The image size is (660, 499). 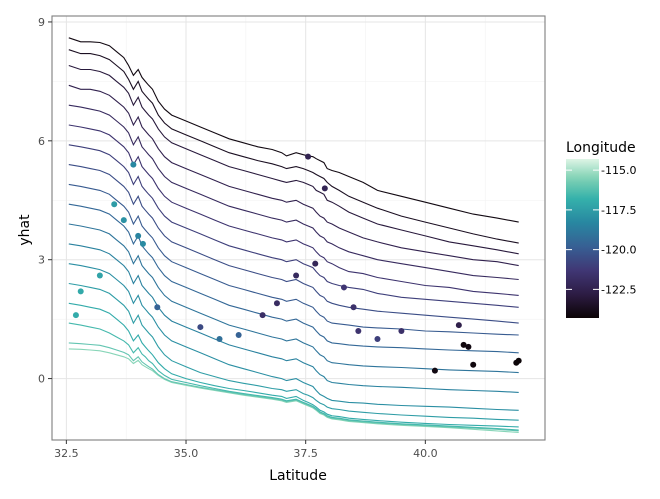 What do you see at coordinates (41, 141) in the screenshot?
I see `y-tick-label: 6` at bounding box center [41, 141].